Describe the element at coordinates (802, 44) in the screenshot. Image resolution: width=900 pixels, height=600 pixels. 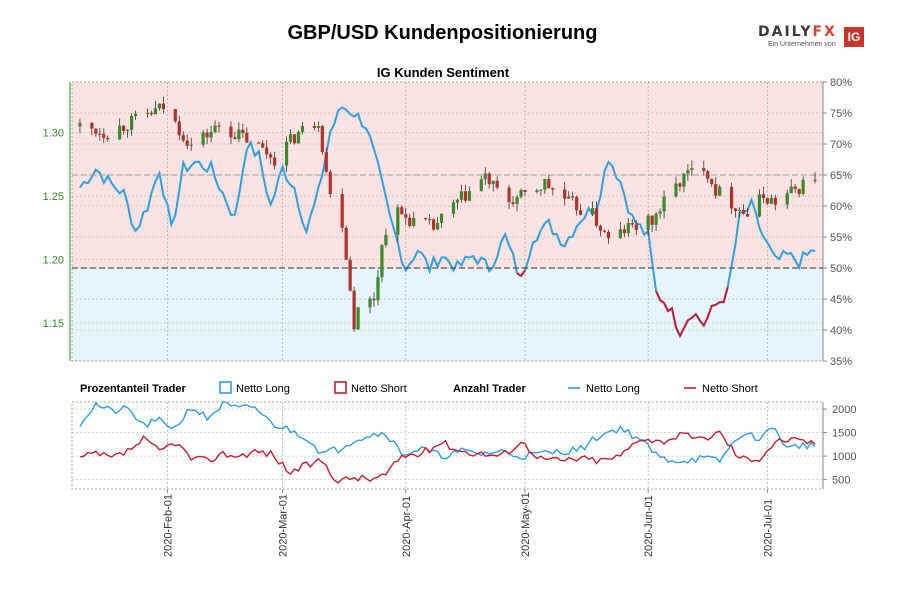
I see `brand-tagline: Ein Unternehmen von` at that location.